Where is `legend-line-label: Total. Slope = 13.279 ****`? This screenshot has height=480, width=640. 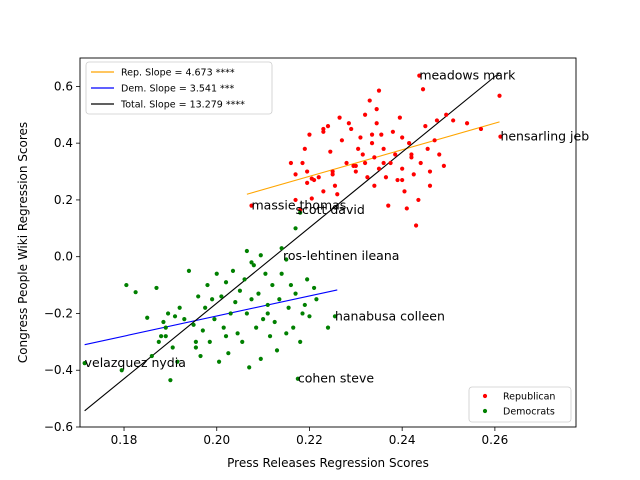
legend-line-label: Total. Slope = 13.279 **** is located at coordinates (182, 105).